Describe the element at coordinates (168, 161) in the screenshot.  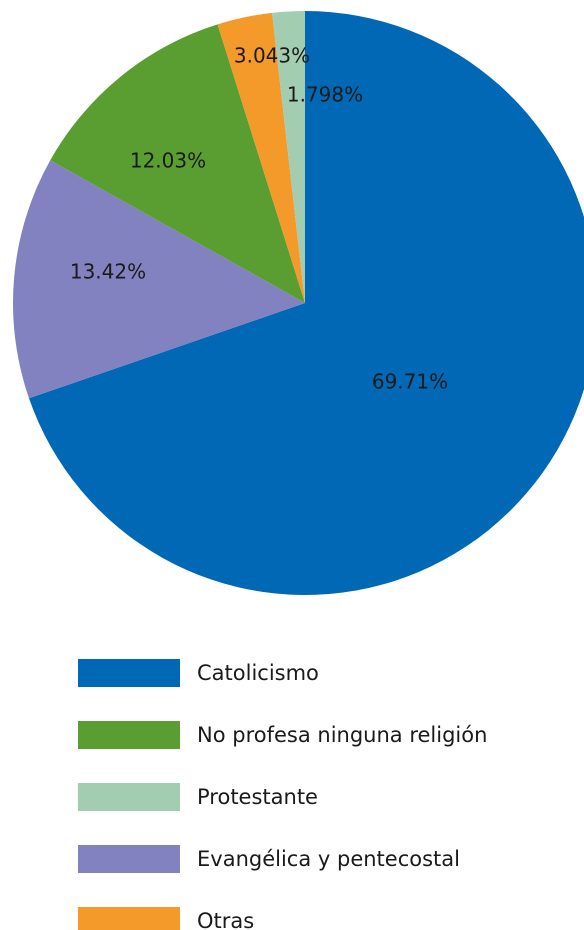
I see `data-label: 12.03%` at that location.